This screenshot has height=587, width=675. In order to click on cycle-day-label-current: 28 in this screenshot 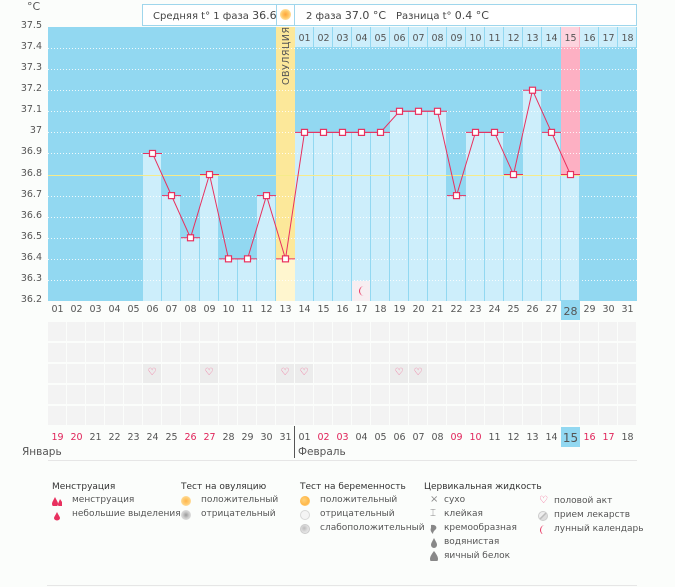, I will do `click(570, 310)`.